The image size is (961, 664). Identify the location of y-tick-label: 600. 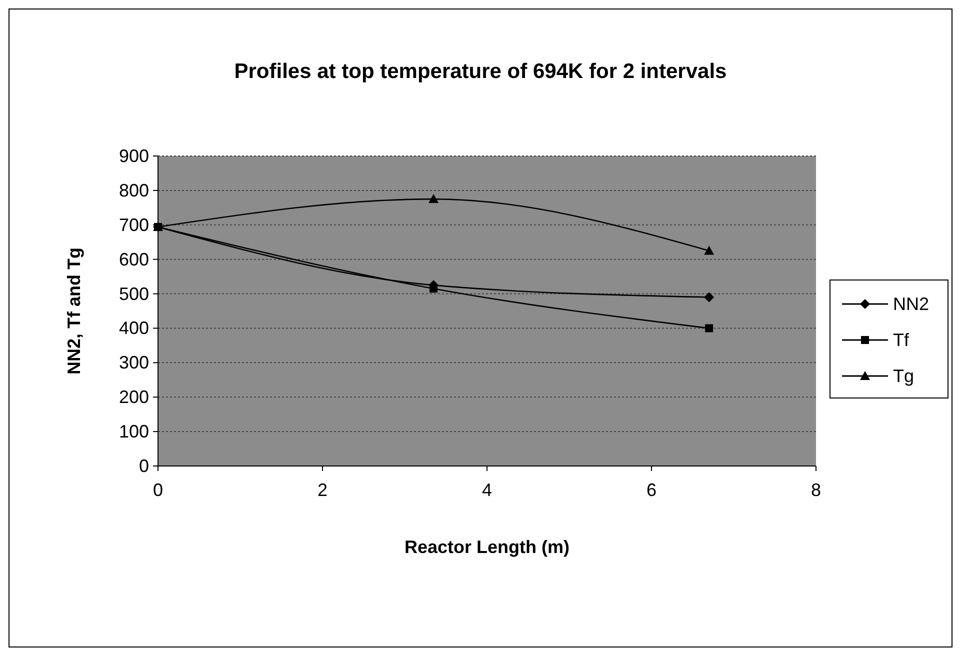
(133, 259).